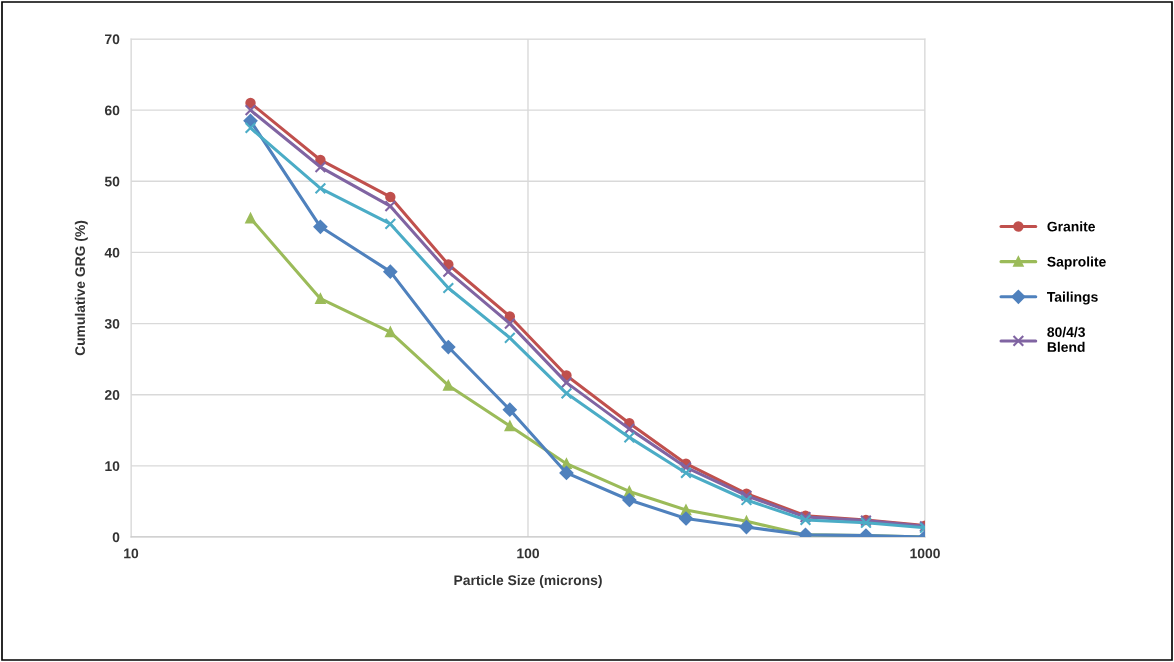 The height and width of the screenshot is (662, 1174). What do you see at coordinates (112, 323) in the screenshot?
I see `y-tick-label: 30` at bounding box center [112, 323].